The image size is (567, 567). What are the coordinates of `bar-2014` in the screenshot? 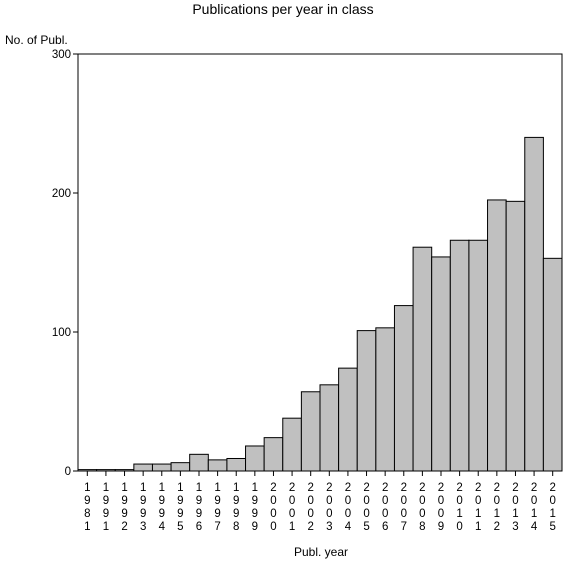 It's located at (534, 304).